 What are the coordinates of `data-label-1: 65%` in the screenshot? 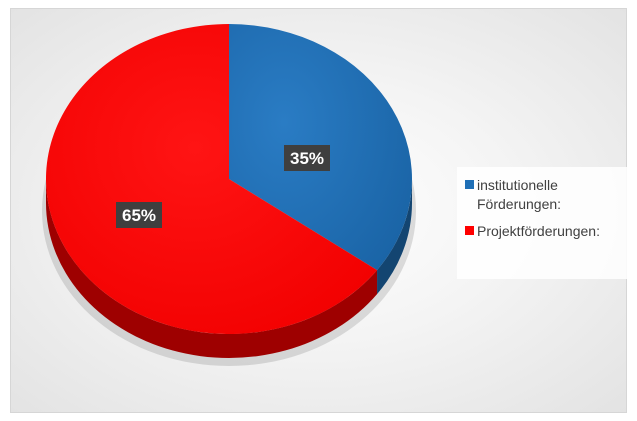 It's located at (139, 215).